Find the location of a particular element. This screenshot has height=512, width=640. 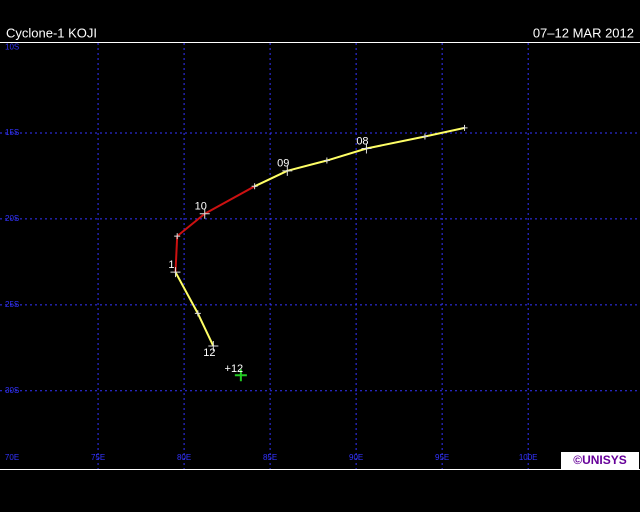

lon-label: 80E is located at coordinates (184, 457).